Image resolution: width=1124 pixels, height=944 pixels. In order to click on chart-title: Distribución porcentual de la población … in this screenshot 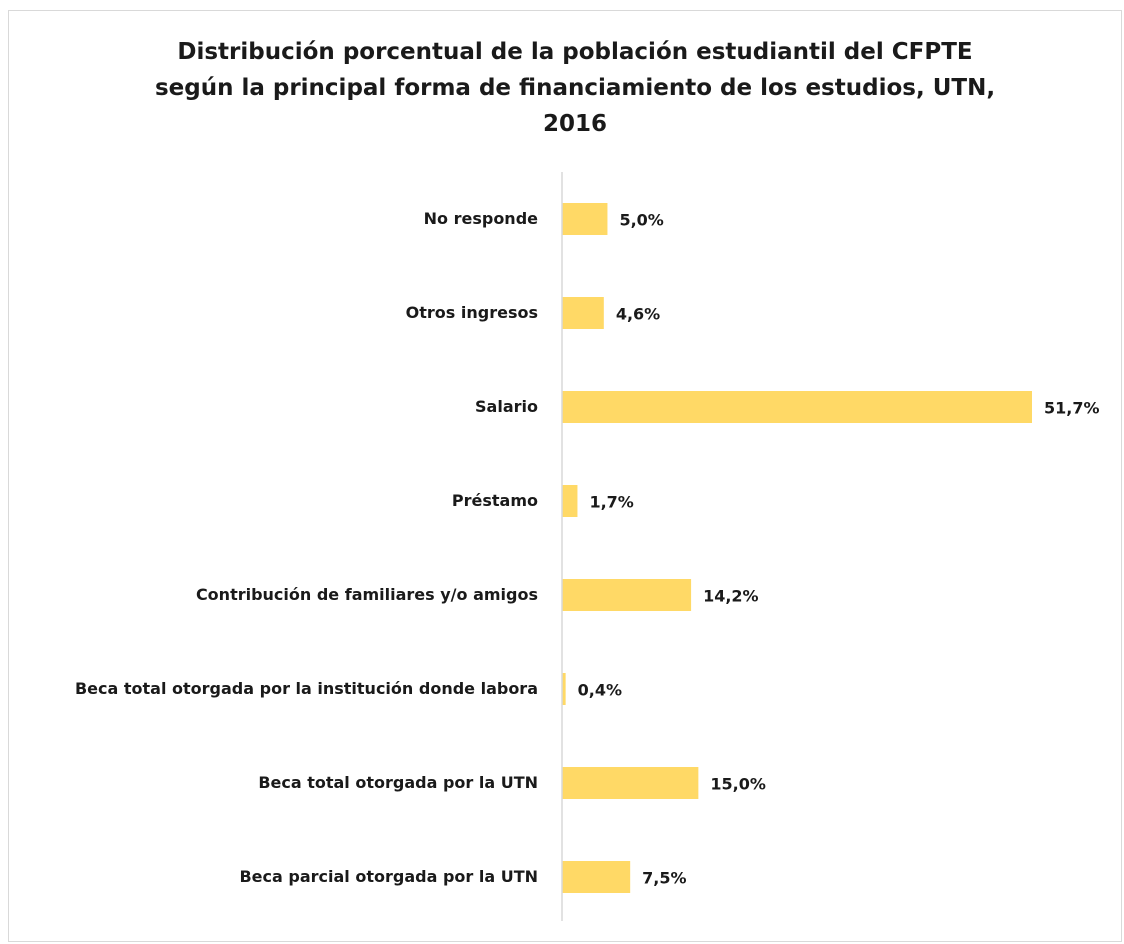, I will do `click(575, 88)`.